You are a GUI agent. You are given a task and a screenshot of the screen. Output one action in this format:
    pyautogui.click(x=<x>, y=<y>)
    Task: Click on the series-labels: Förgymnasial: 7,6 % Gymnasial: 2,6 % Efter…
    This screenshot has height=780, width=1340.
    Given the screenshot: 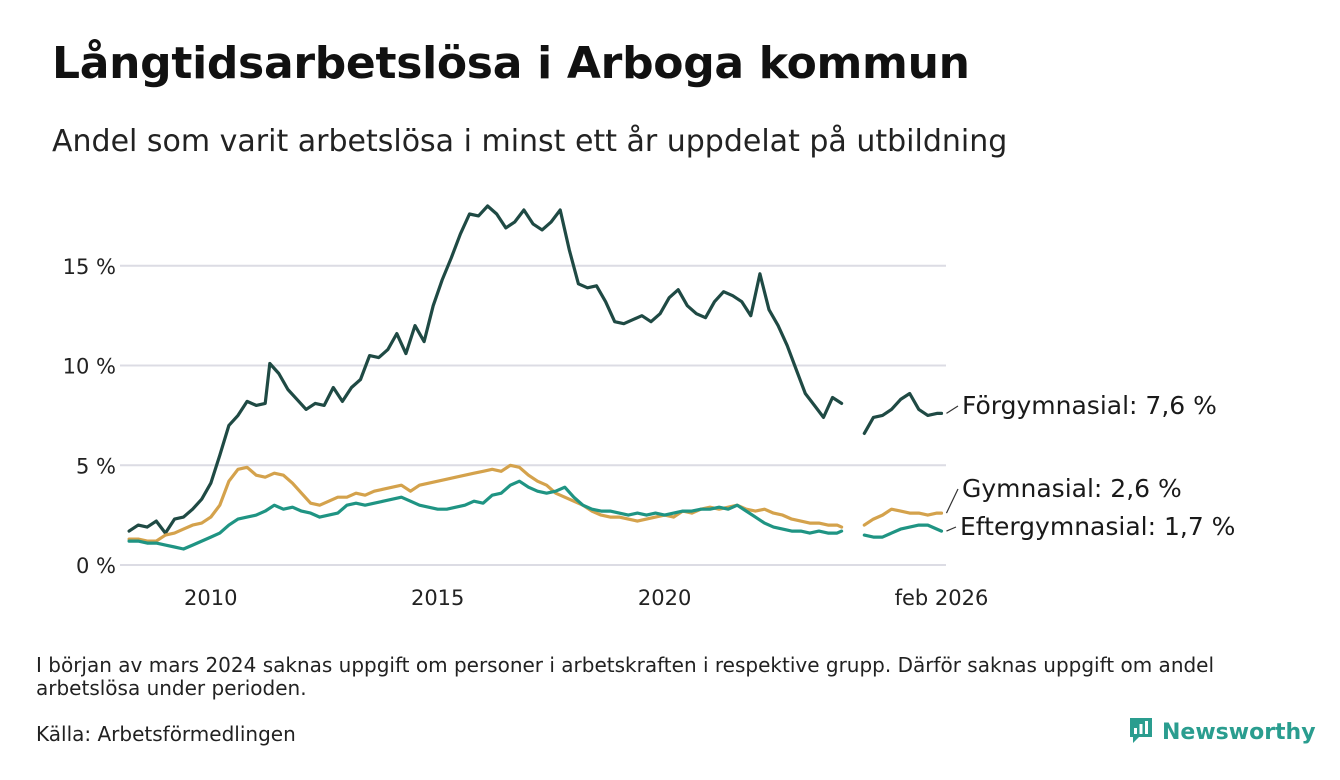 What is the action you would take?
    pyautogui.click(x=1090, y=466)
    